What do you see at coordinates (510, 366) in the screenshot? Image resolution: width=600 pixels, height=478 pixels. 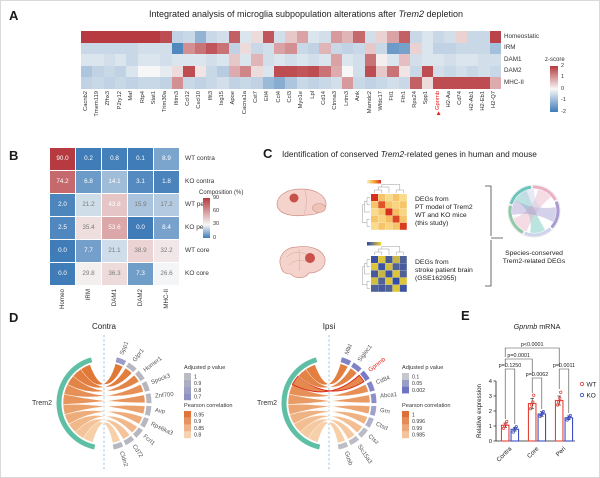 I see `pvalue-label: p=0.1250` at bounding box center [510, 366].